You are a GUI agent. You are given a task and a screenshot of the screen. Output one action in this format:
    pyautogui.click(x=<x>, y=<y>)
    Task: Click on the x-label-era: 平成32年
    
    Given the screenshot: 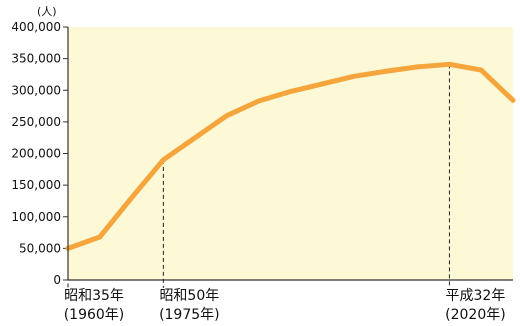 What is the action you would take?
    pyautogui.click(x=476, y=296)
    